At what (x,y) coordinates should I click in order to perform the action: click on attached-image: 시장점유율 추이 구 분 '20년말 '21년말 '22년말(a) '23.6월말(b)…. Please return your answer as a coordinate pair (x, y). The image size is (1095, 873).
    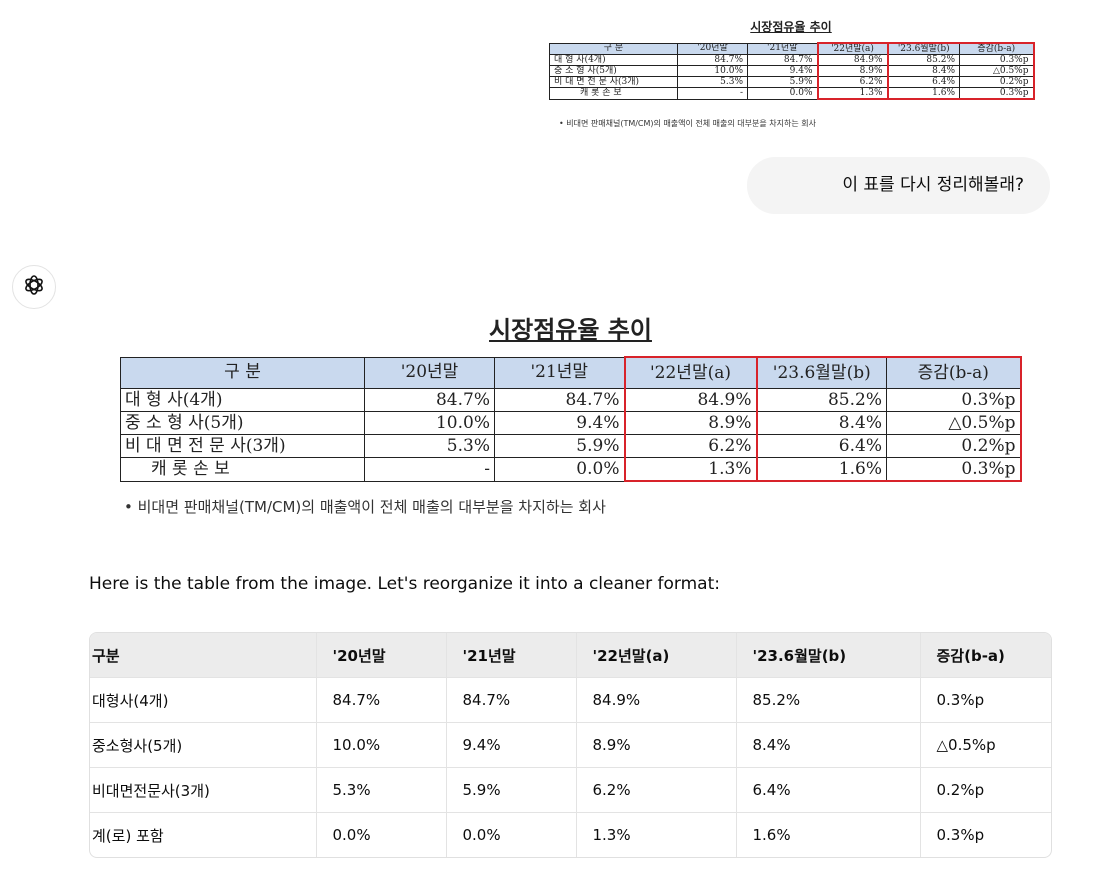
    Looking at the image, I should click on (791, 74).